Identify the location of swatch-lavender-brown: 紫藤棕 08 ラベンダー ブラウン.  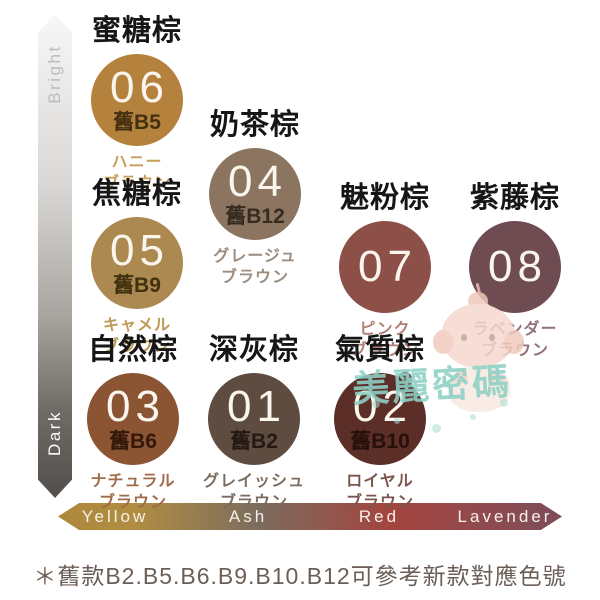
(515, 272).